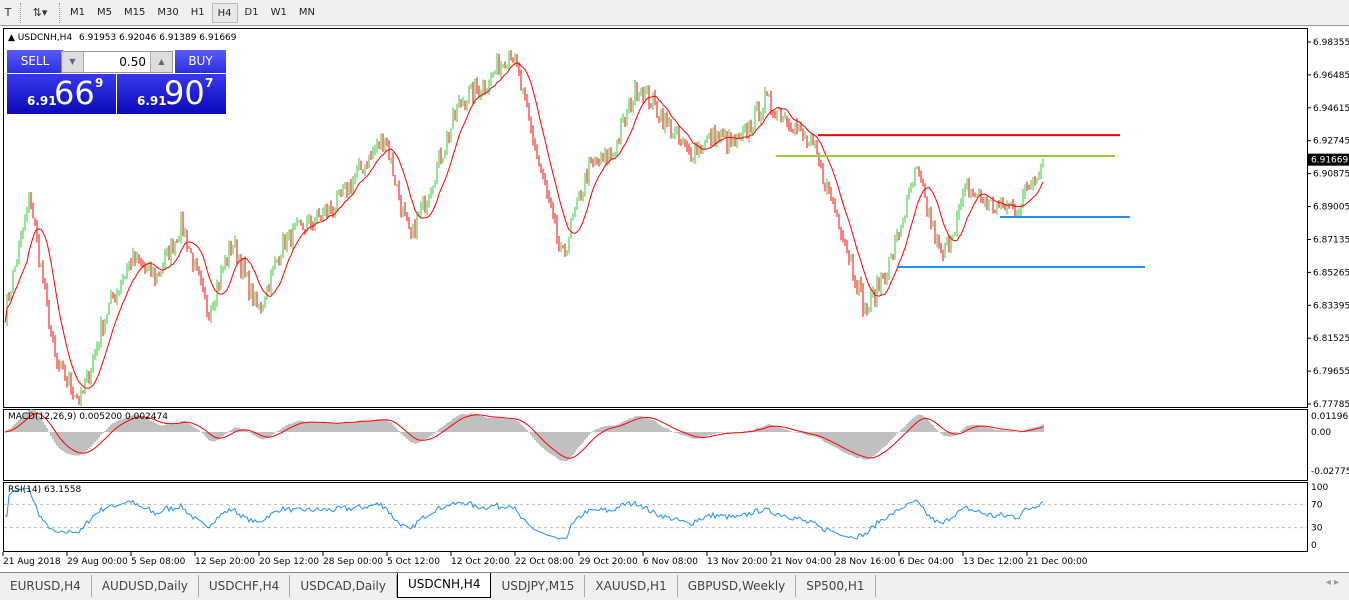 This screenshot has width=1349, height=600. What do you see at coordinates (104, 12) in the screenshot?
I see `timeframe-m5: M5` at bounding box center [104, 12].